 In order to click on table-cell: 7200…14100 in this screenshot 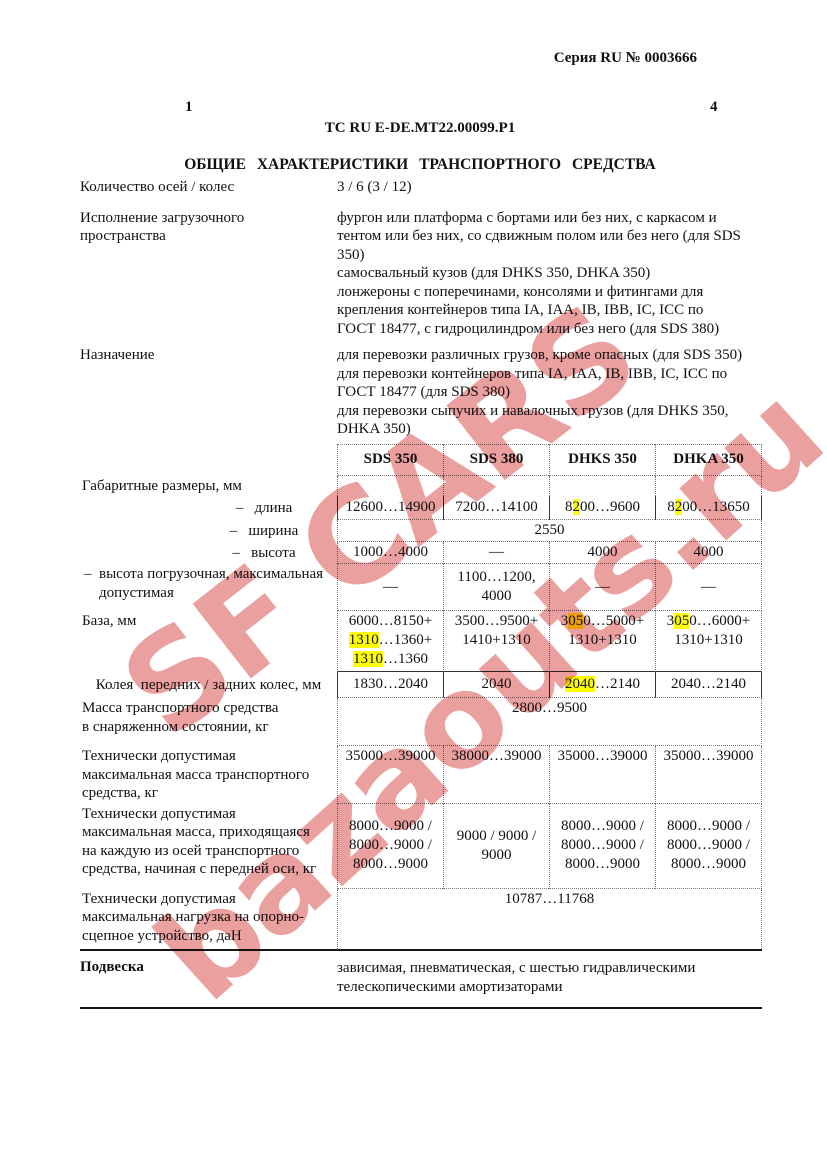, I will do `click(496, 508)`.